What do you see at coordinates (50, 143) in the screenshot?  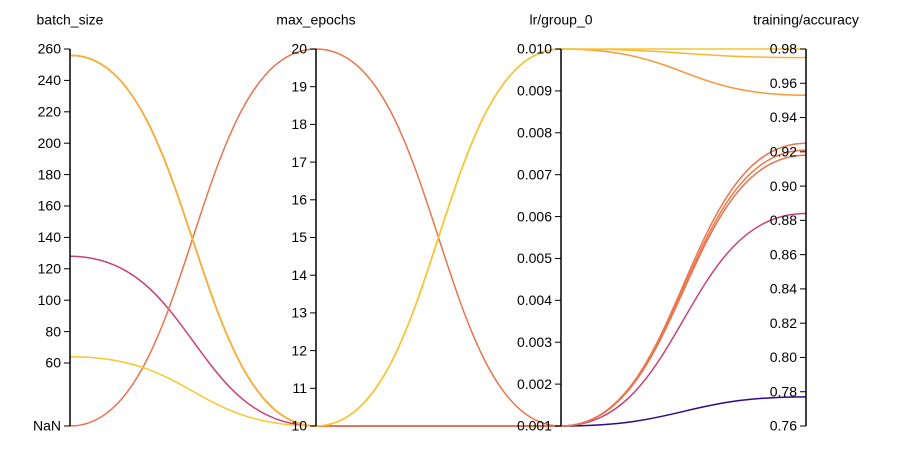 I see `tick-label: 200` at bounding box center [50, 143].